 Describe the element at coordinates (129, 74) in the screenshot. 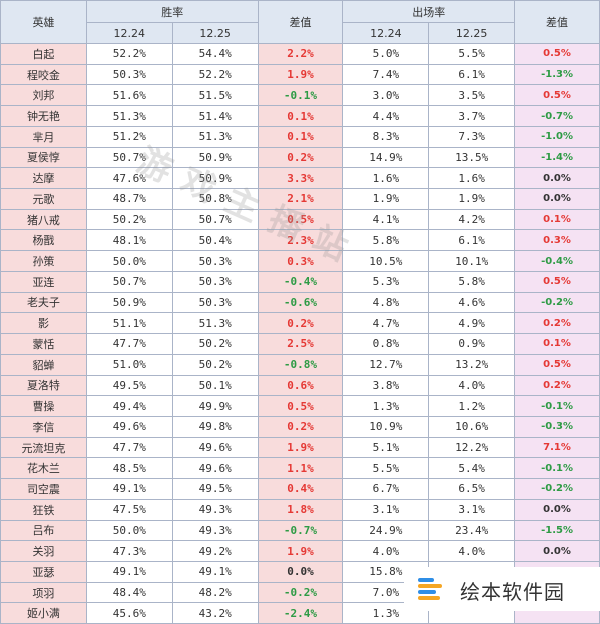

I see `winrate-1224: 50.3%` at that location.